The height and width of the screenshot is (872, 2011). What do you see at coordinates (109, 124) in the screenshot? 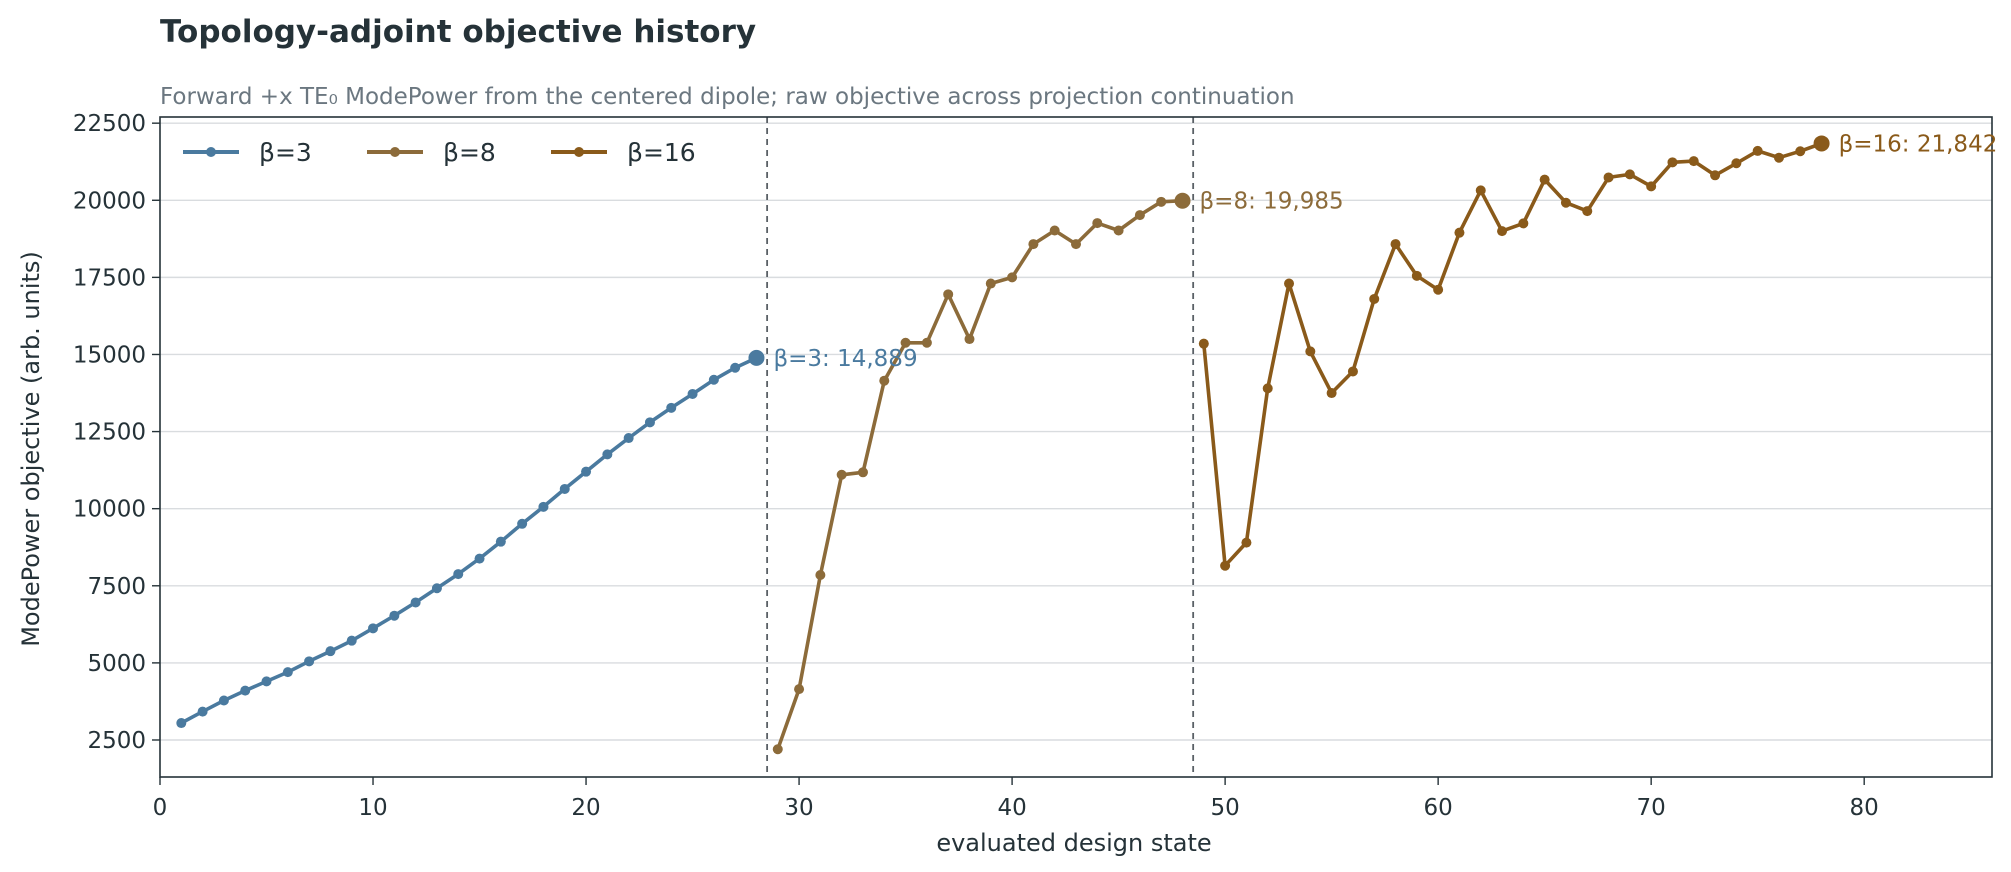
I see `y-tick-label: 22500` at bounding box center [109, 124].